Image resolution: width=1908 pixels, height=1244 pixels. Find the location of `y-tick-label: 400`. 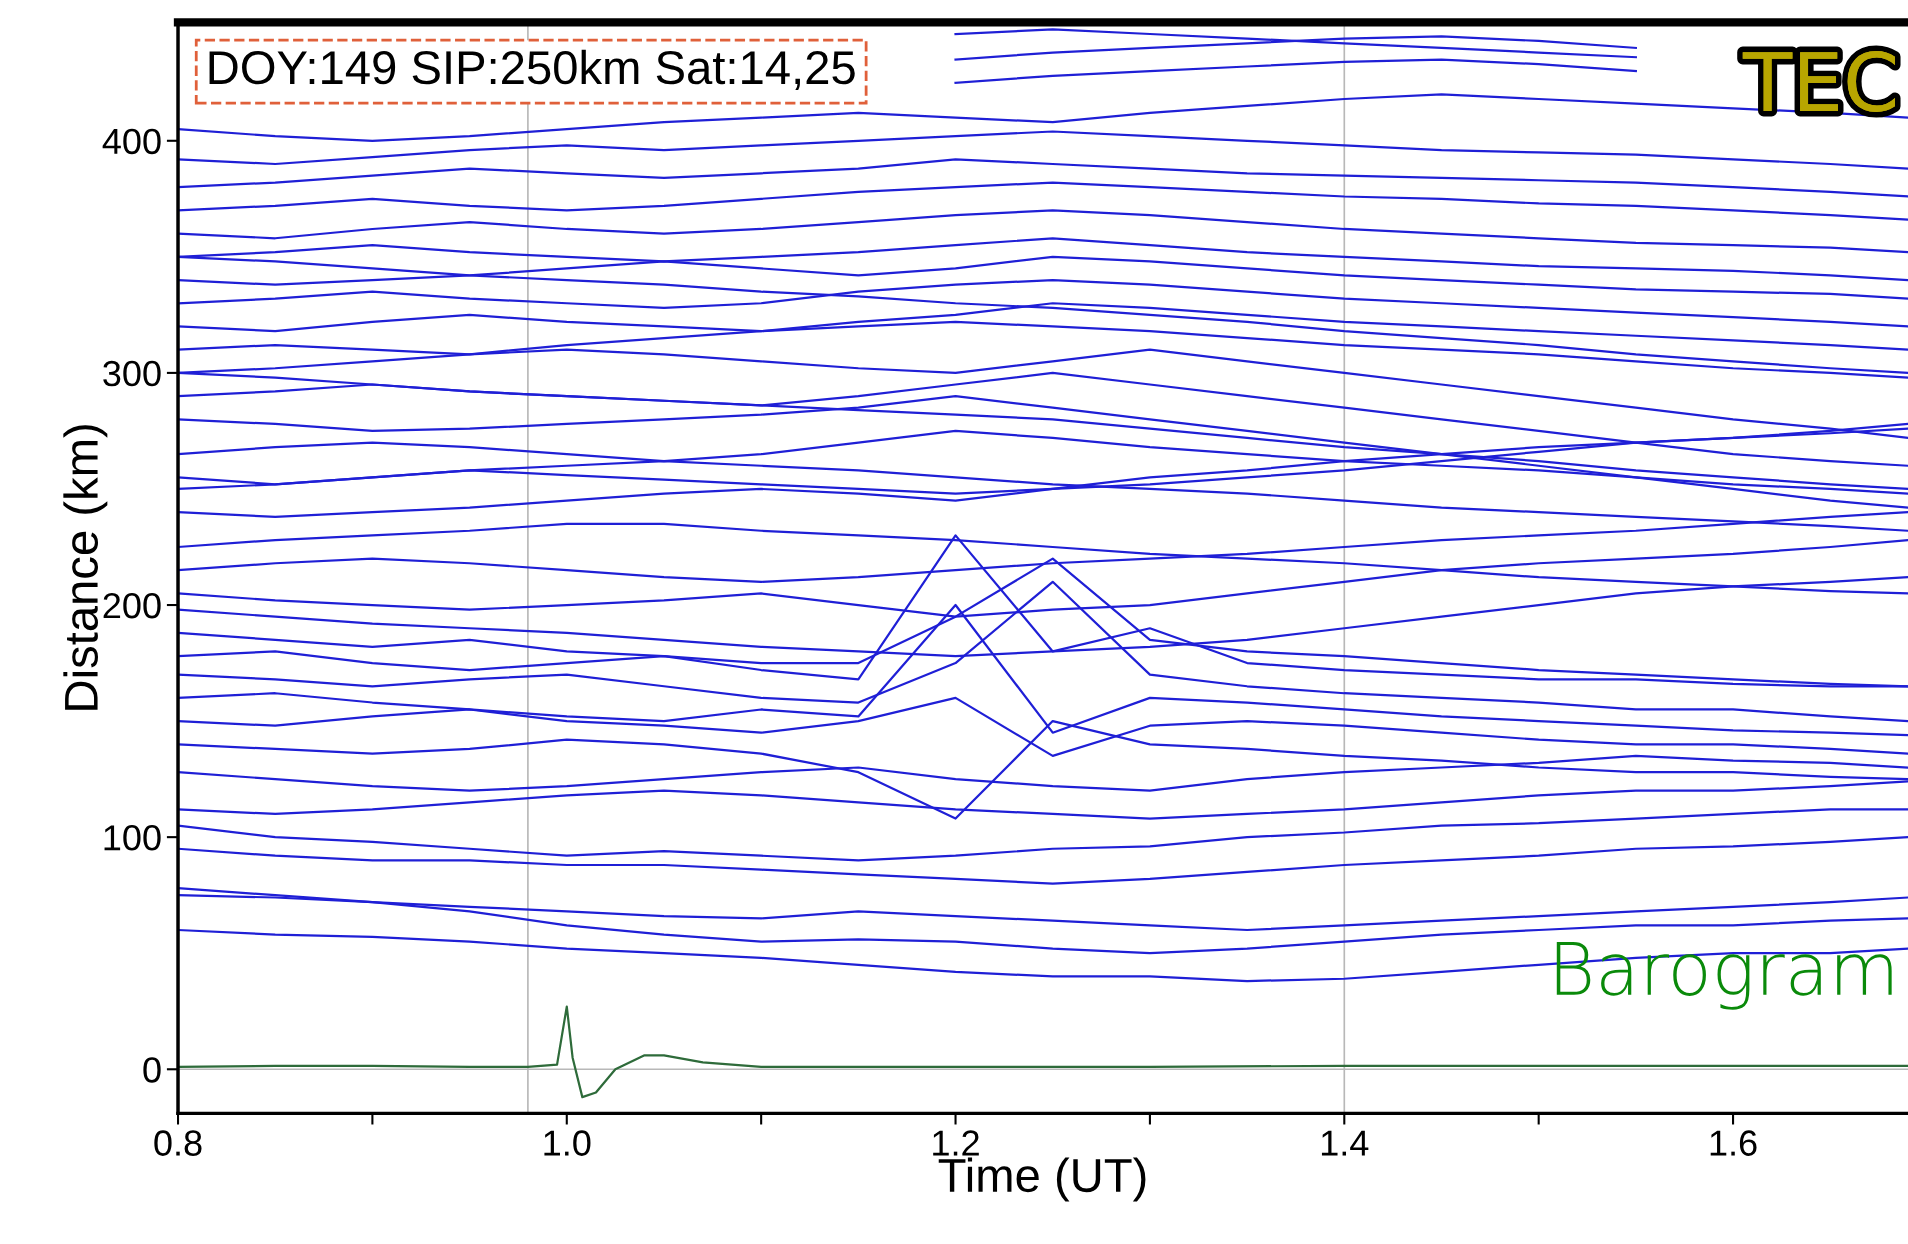

y-tick-label: 400 is located at coordinates (131, 141).